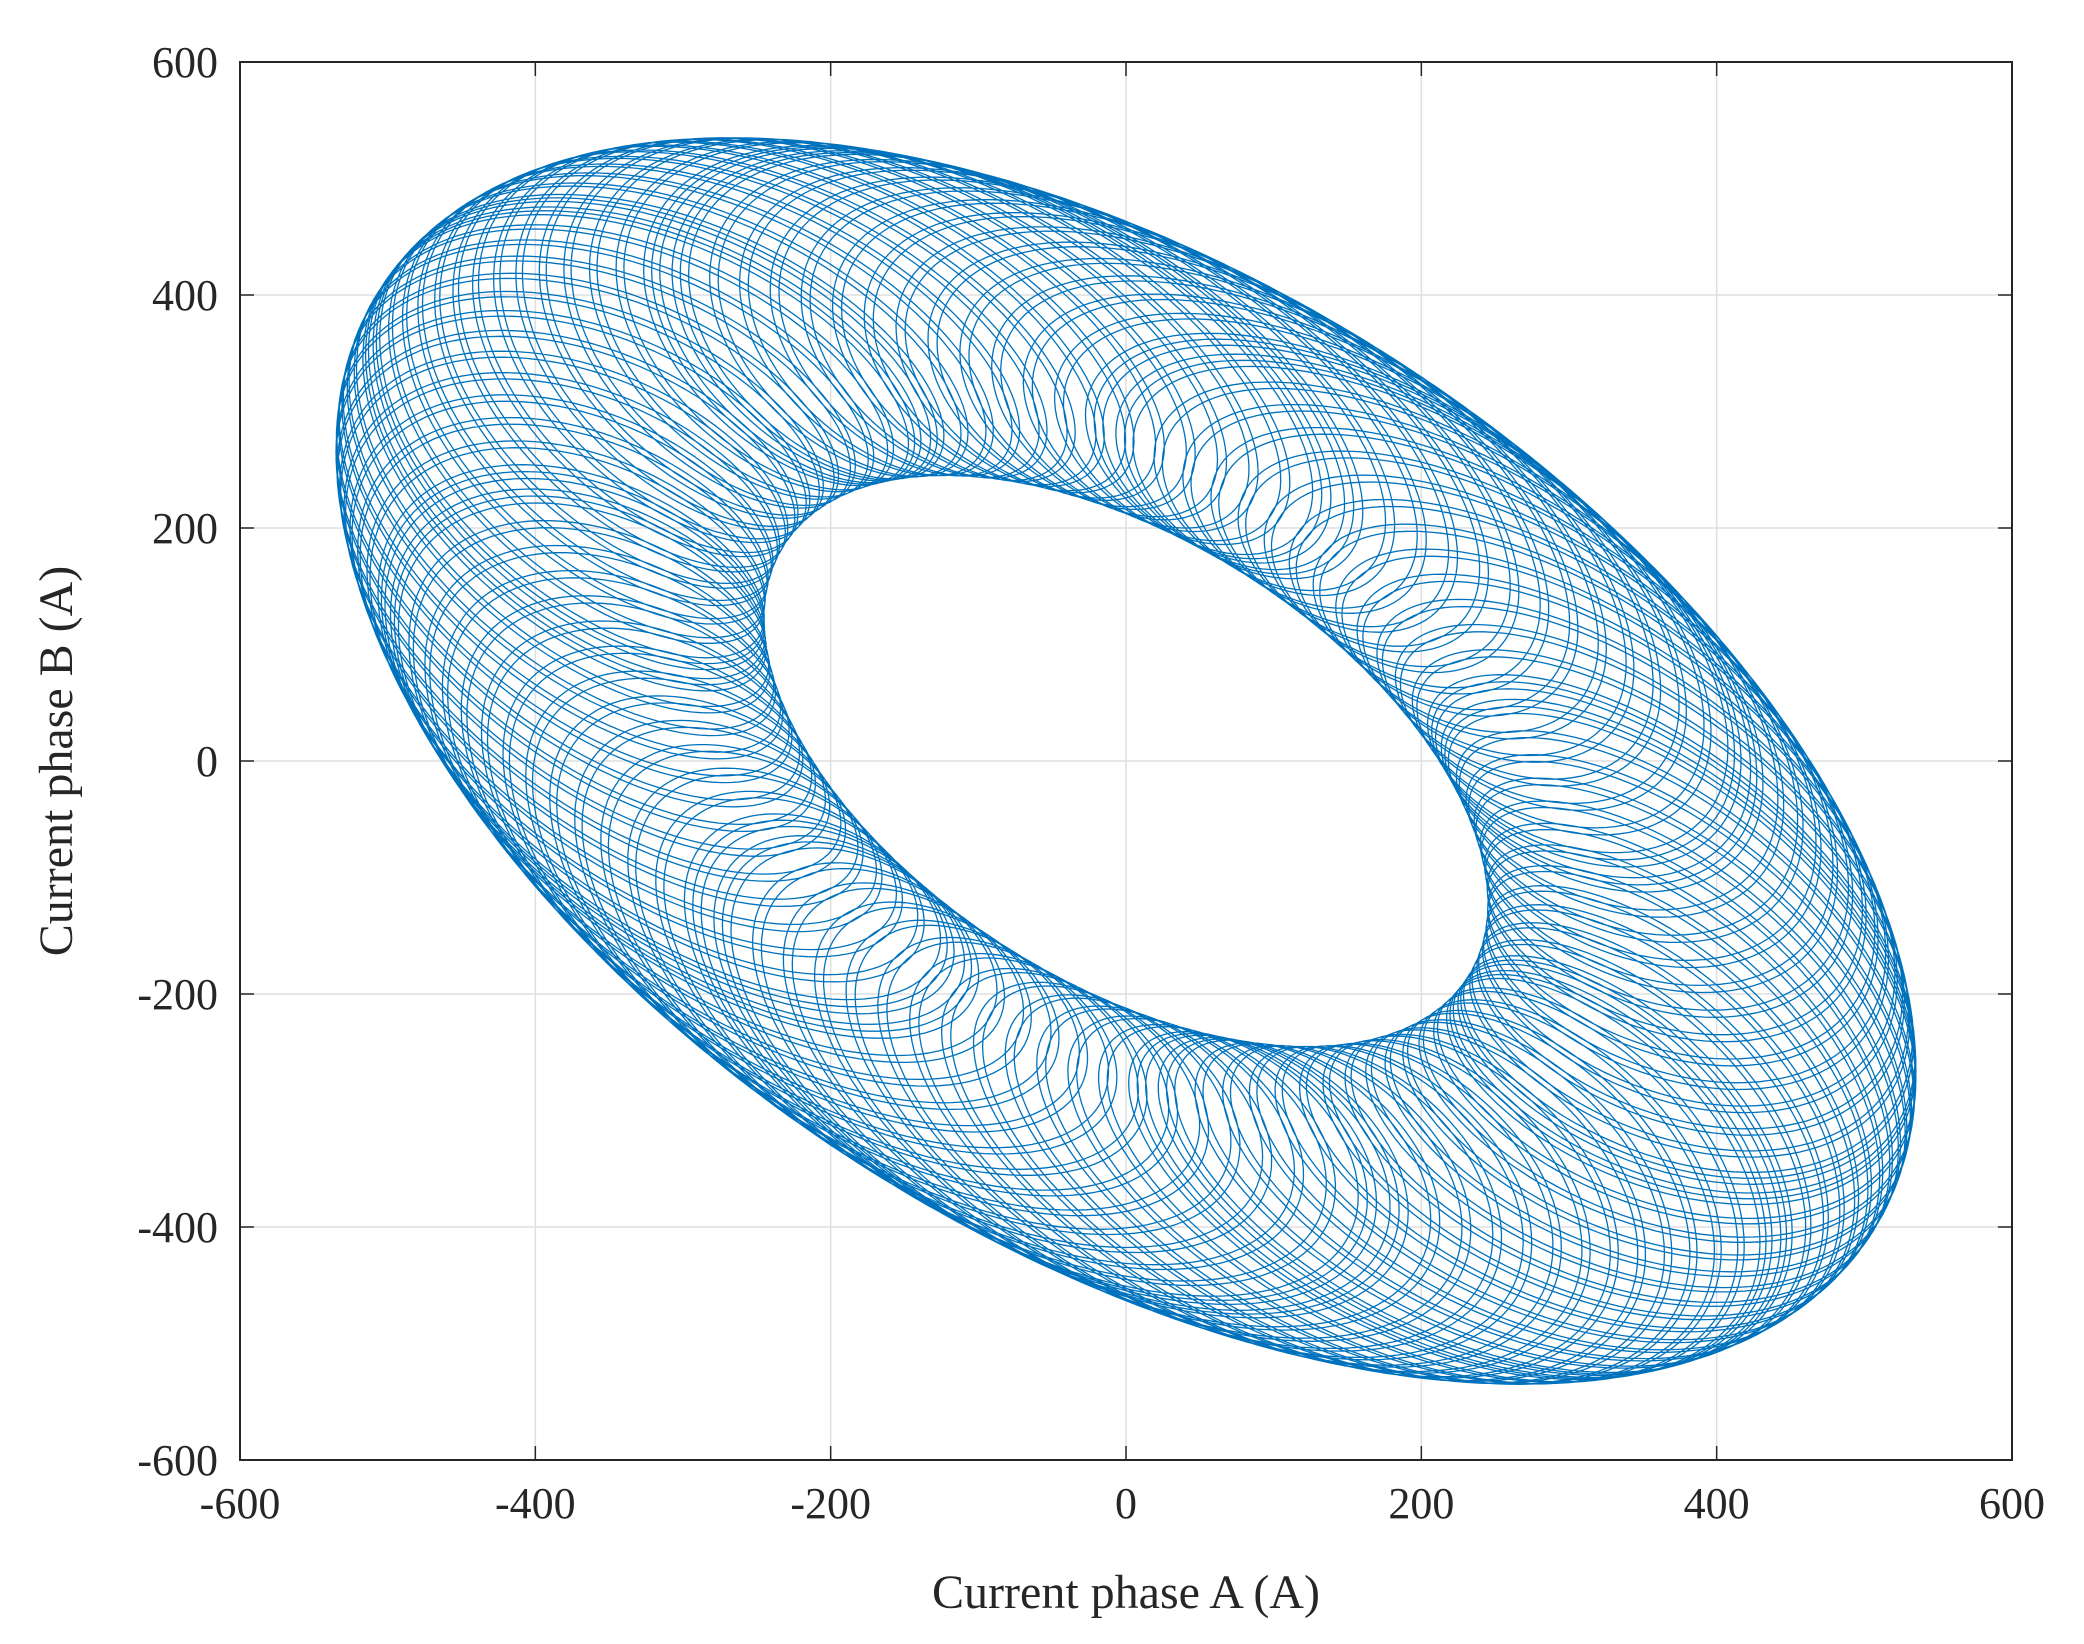 The image size is (2084, 1644). Describe the element at coordinates (185, 62) in the screenshot. I see `y-tick-label: 600` at that location.